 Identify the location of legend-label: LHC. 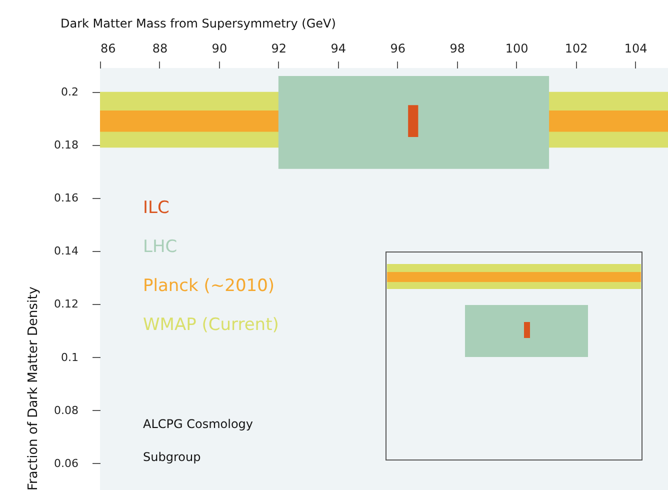
(160, 247).